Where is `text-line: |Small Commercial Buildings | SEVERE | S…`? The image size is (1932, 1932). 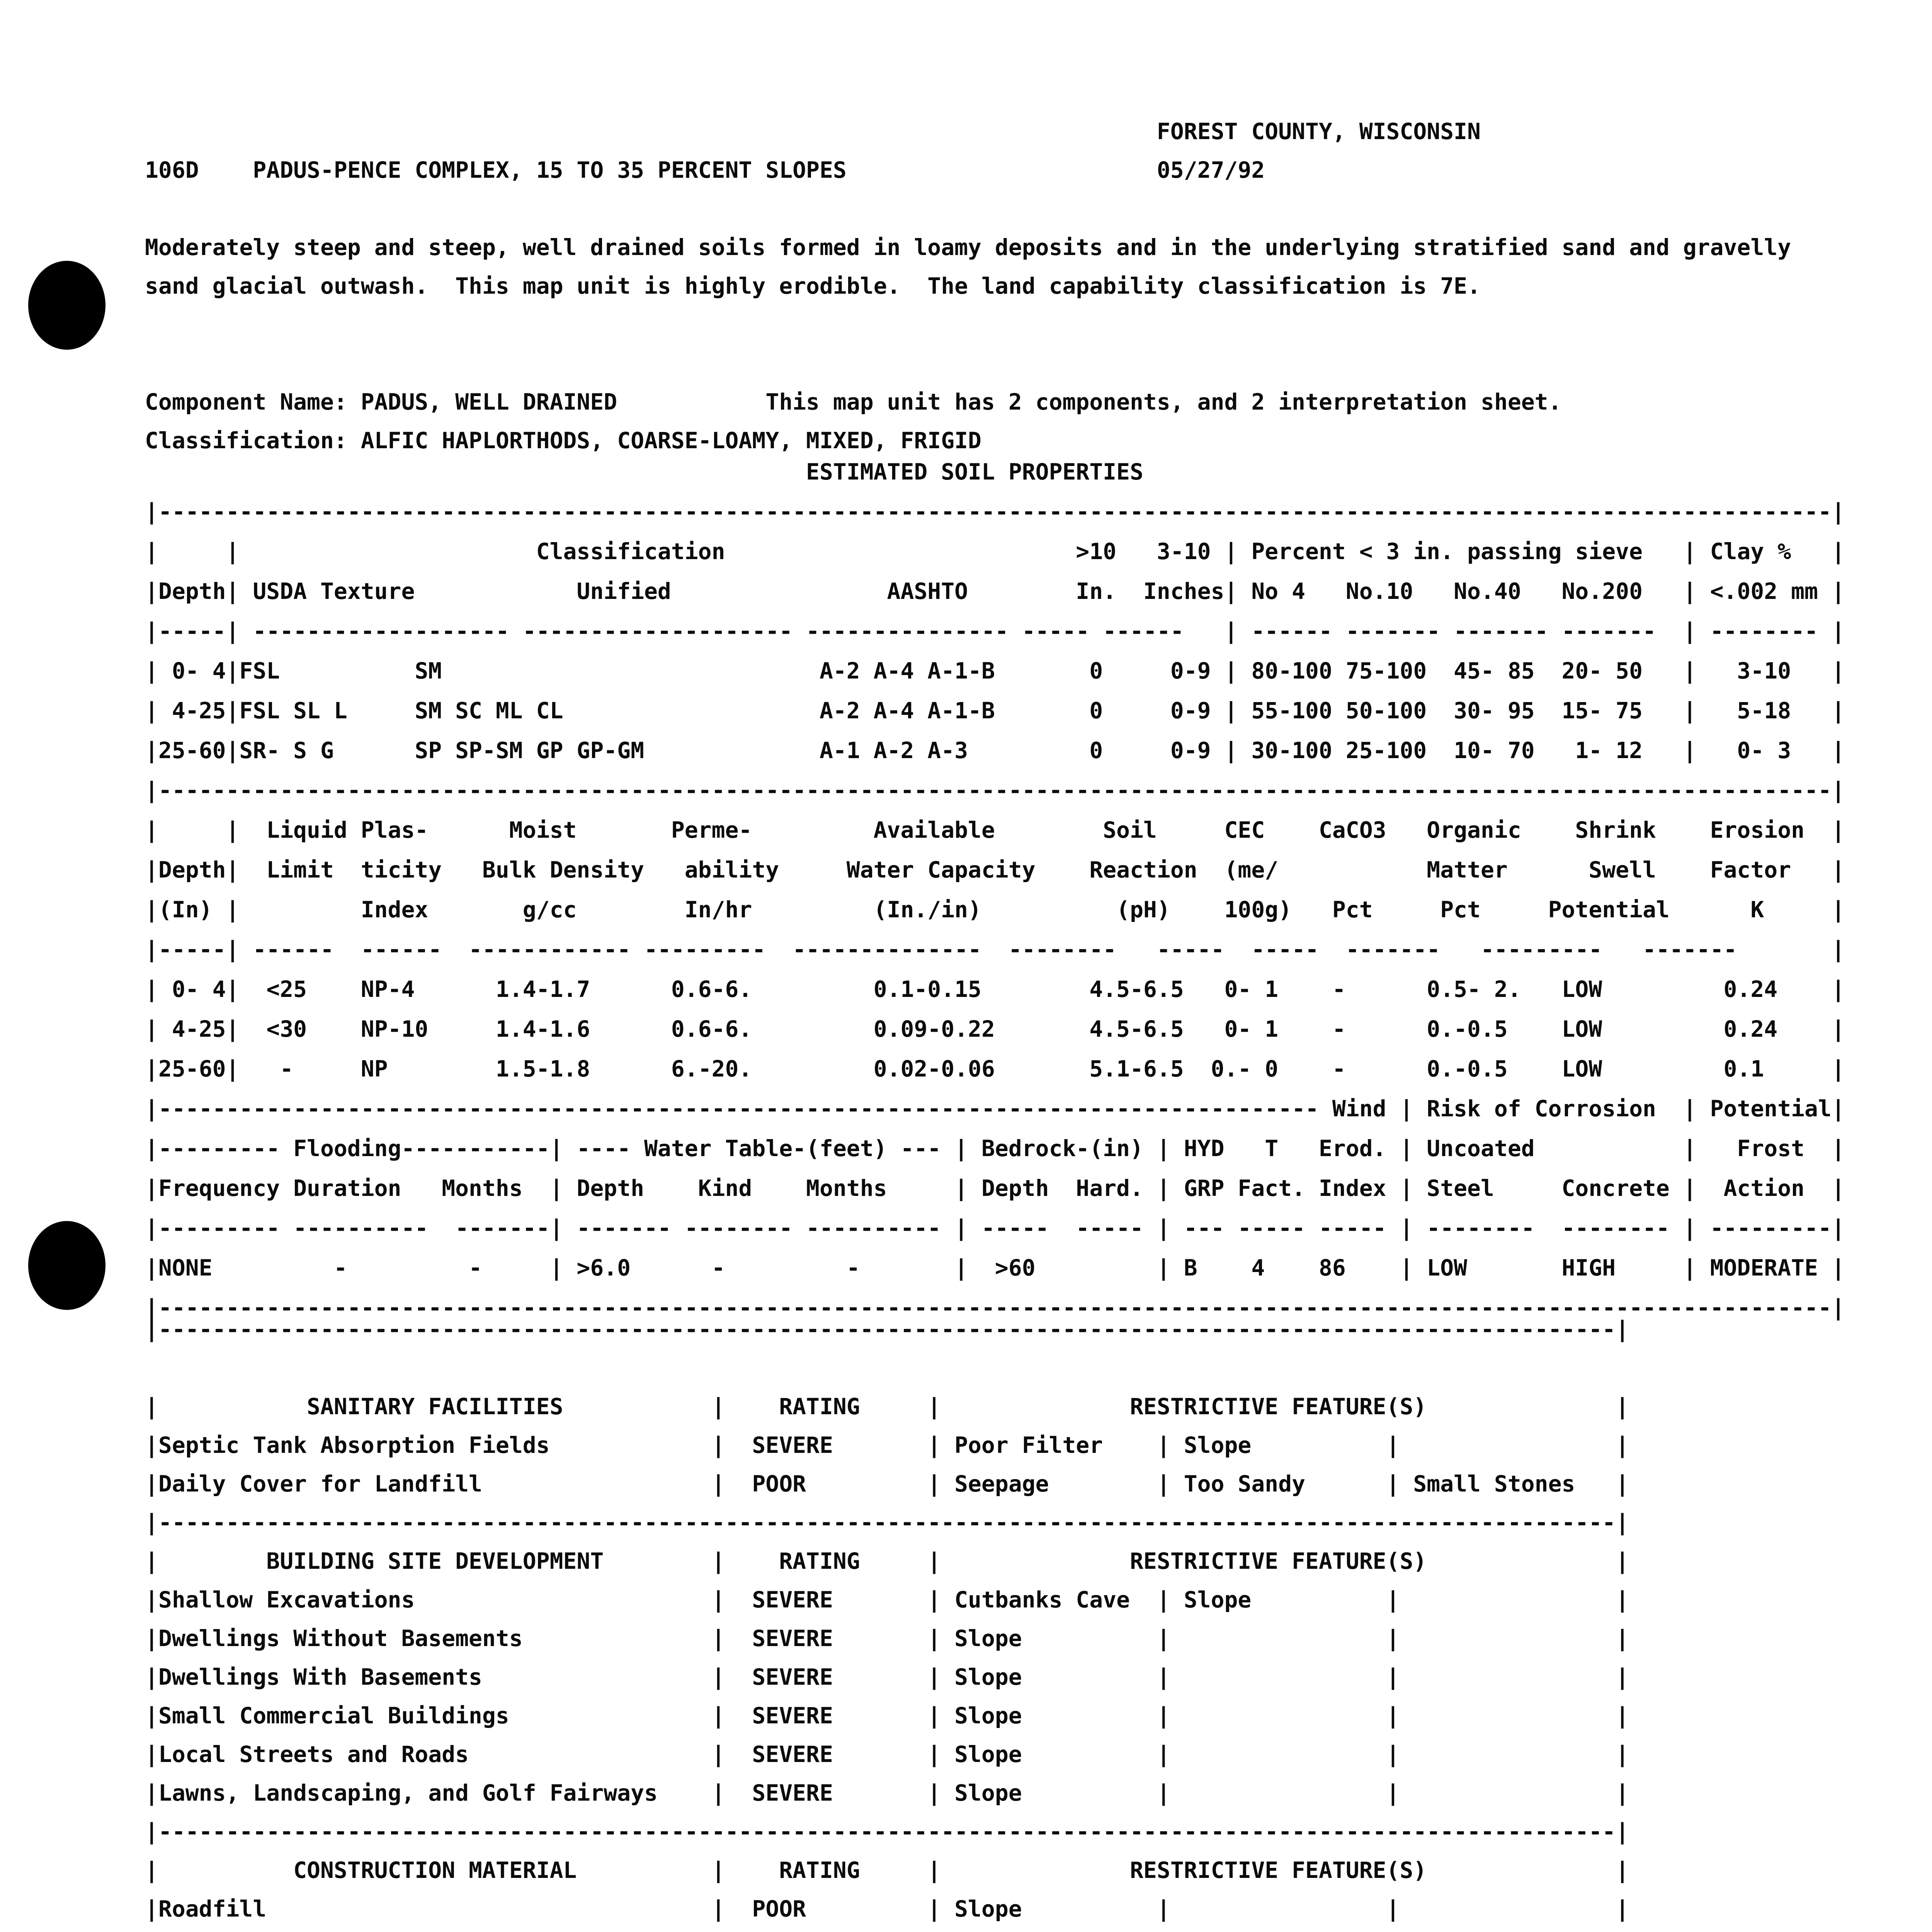
text-line: |Small Commercial Buildings | SEVERE | S… is located at coordinates (887, 1715).